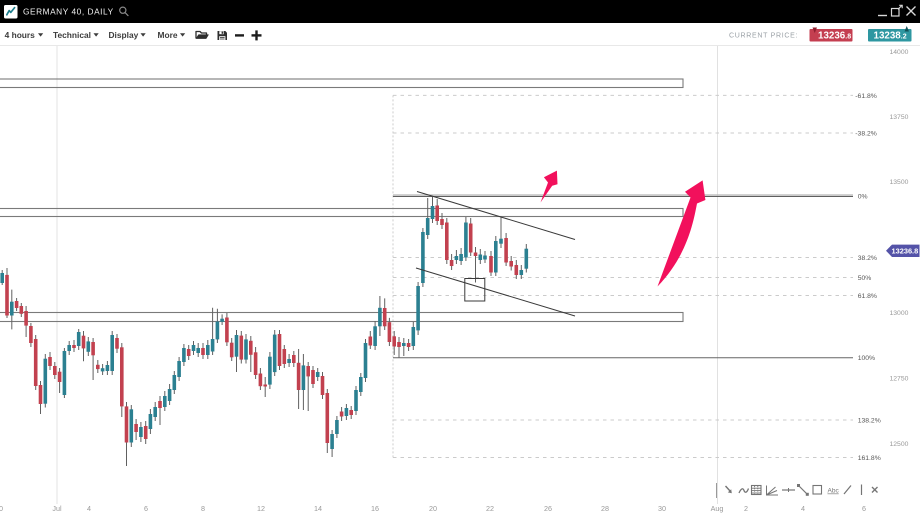  Describe the element at coordinates (68, 12) in the screenshot. I see `svg-text: GERMANY 40, DAILY` at that location.